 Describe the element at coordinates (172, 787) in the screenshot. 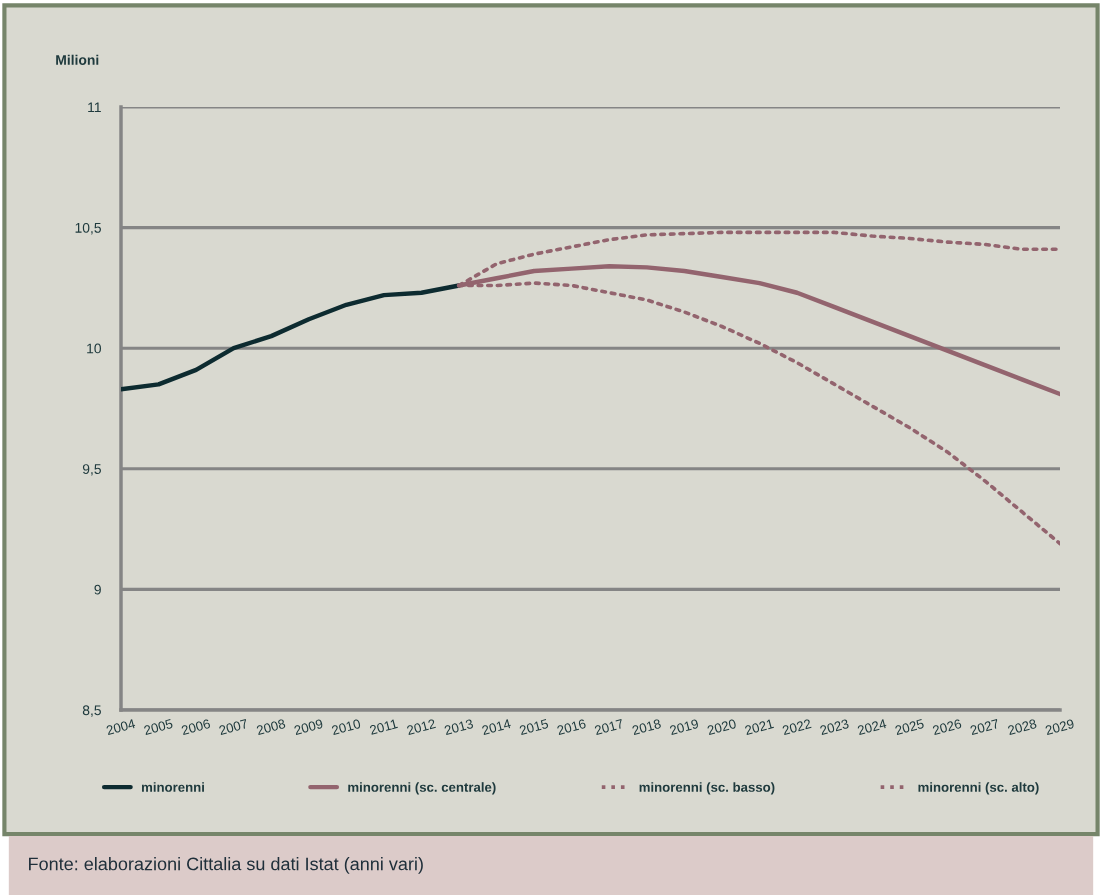

I see `legend-label: minorenni` at that location.